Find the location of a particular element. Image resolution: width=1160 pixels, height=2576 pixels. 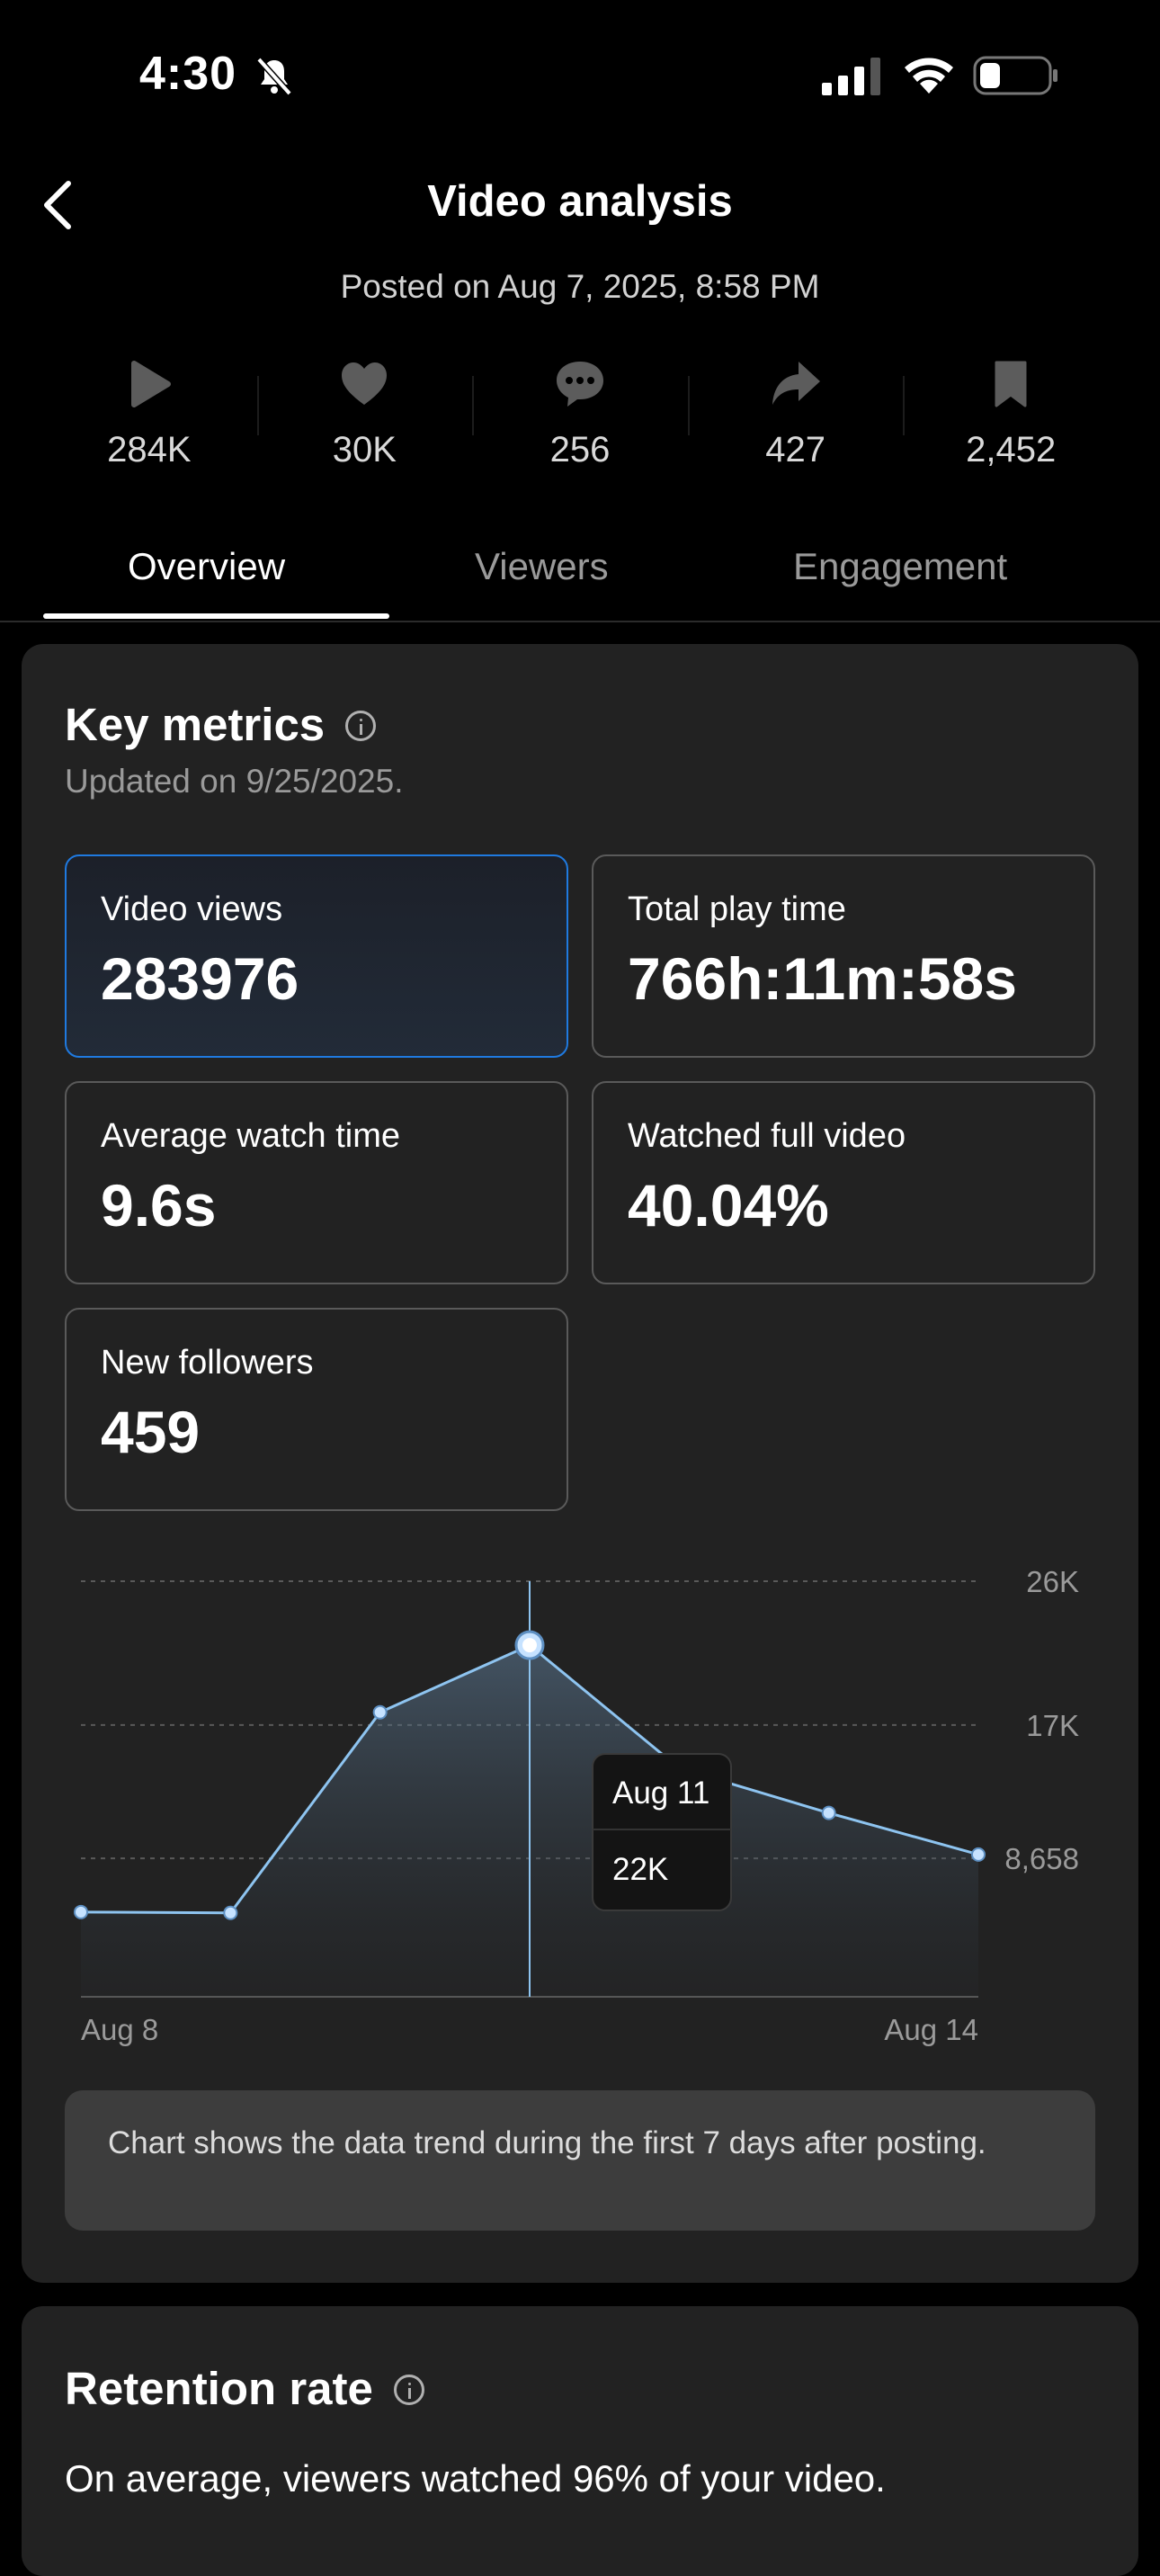

stat-value: 2,452 is located at coordinates (1011, 450).